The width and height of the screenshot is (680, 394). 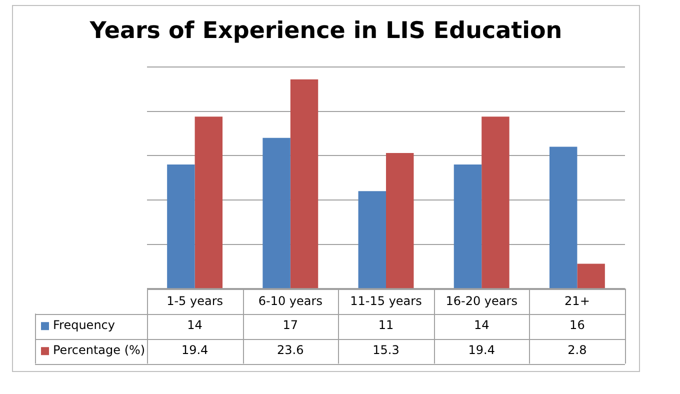 What do you see at coordinates (326, 31) in the screenshot?
I see `chart-title: Years of Experience in LIS Education` at bounding box center [326, 31].